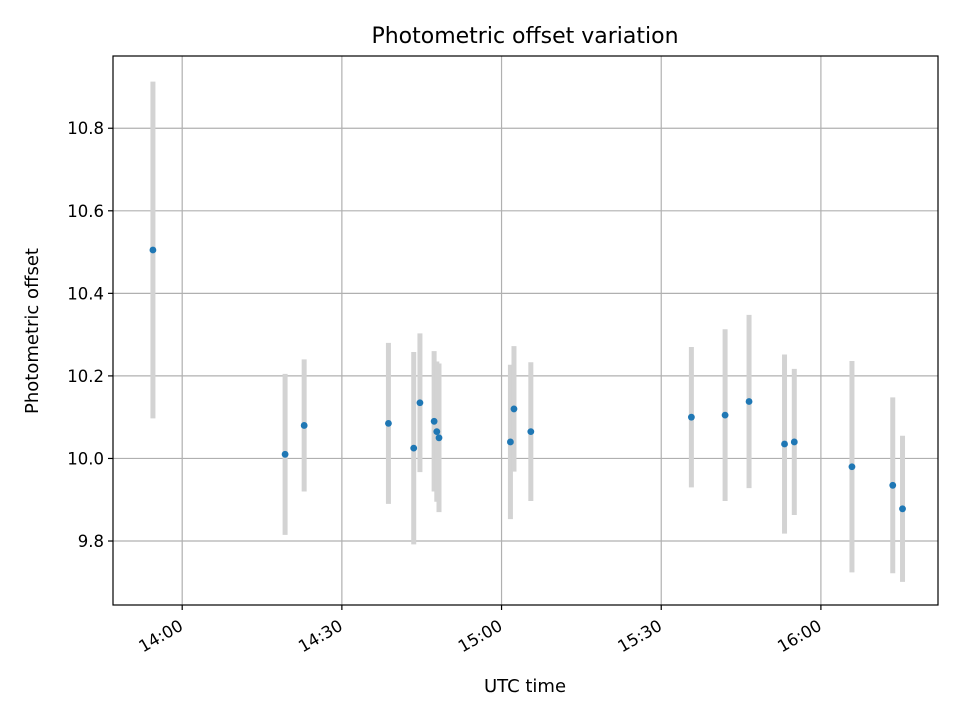 Image resolution: width=960 pixels, height=720 pixels. Describe the element at coordinates (85, 211) in the screenshot. I see `y-tick-label: 10.6` at that location.